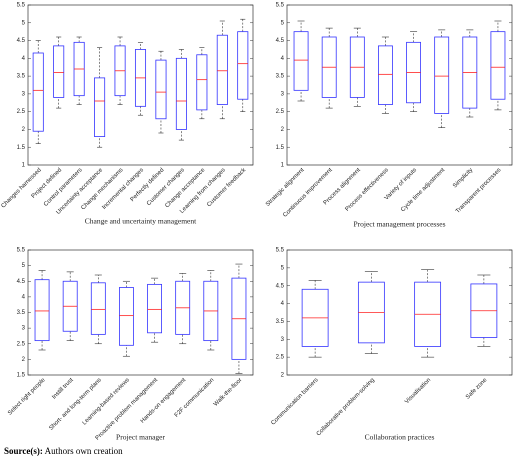 This screenshot has width=520, height=460. Describe the element at coordinates (400, 437) in the screenshot. I see `panel-title: Collaboration practices` at that location.